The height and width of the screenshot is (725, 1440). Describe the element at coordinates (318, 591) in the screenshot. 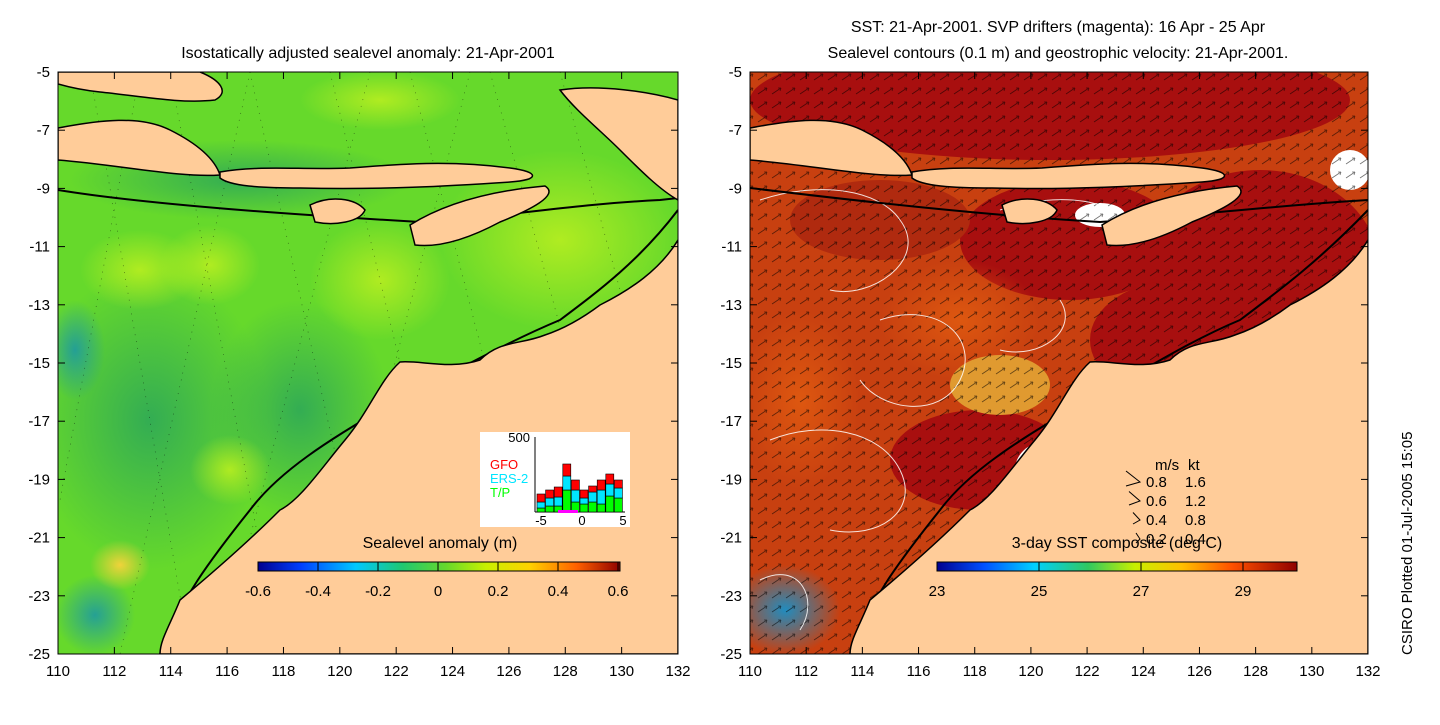

I see `colorbar-tick-label: -0.4` at that location.